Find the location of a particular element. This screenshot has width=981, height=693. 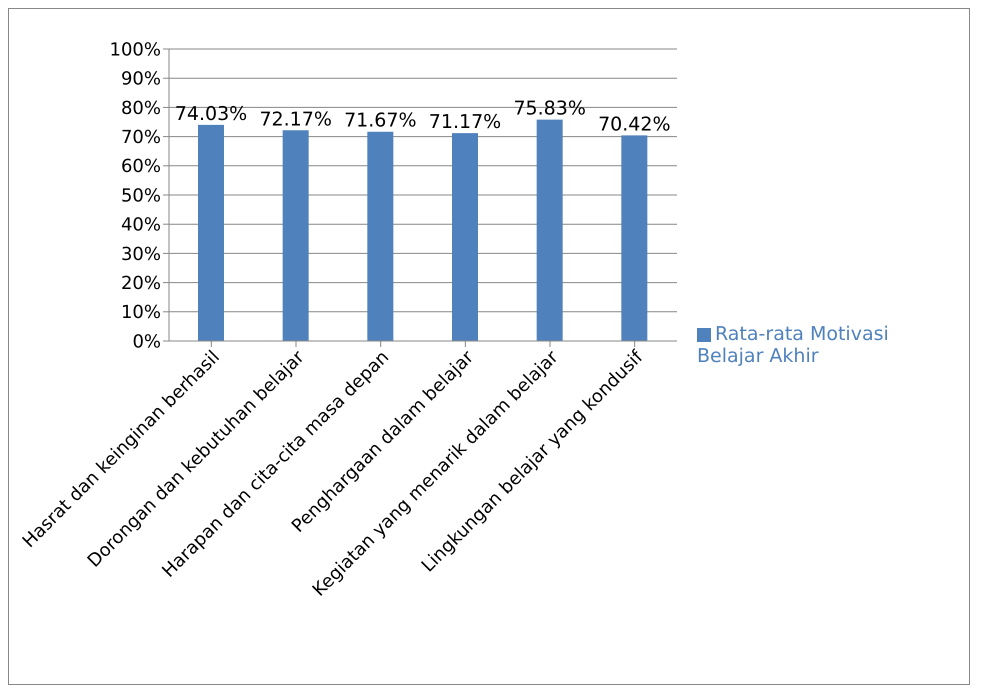

y-tick-label: 80% is located at coordinates (140, 108).